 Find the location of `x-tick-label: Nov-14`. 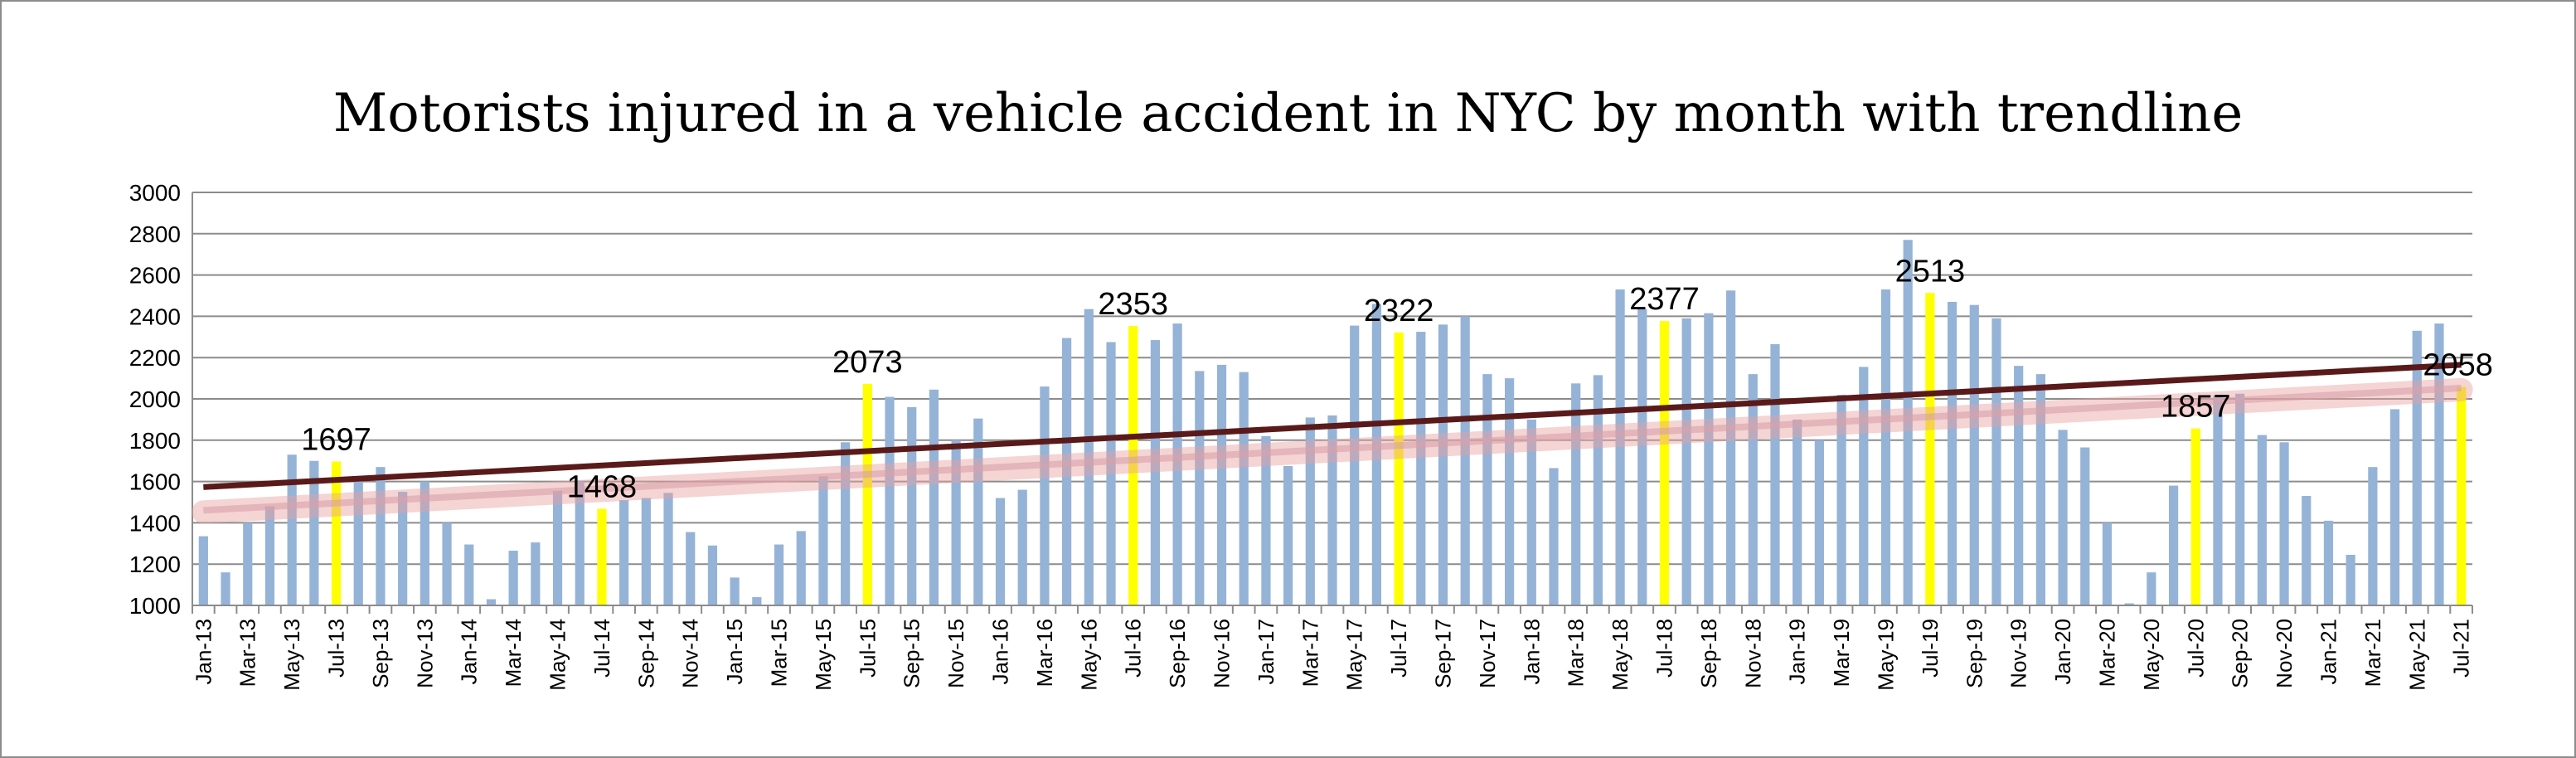

x-tick-label: Nov-14 is located at coordinates (690, 653).